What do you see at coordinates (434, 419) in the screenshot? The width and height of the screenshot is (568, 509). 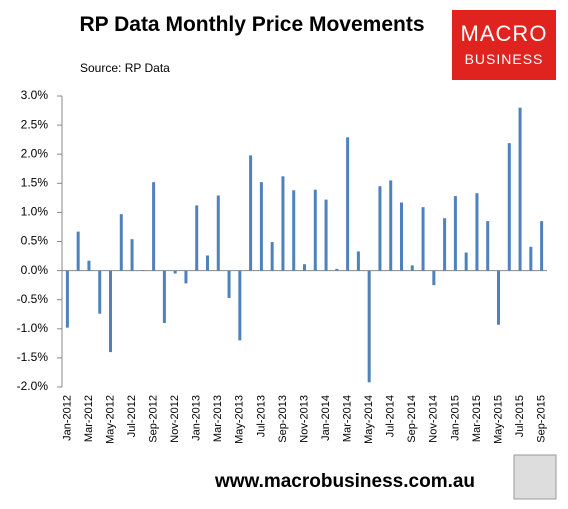 I see `x-tick-label: Nov-2014` at bounding box center [434, 419].